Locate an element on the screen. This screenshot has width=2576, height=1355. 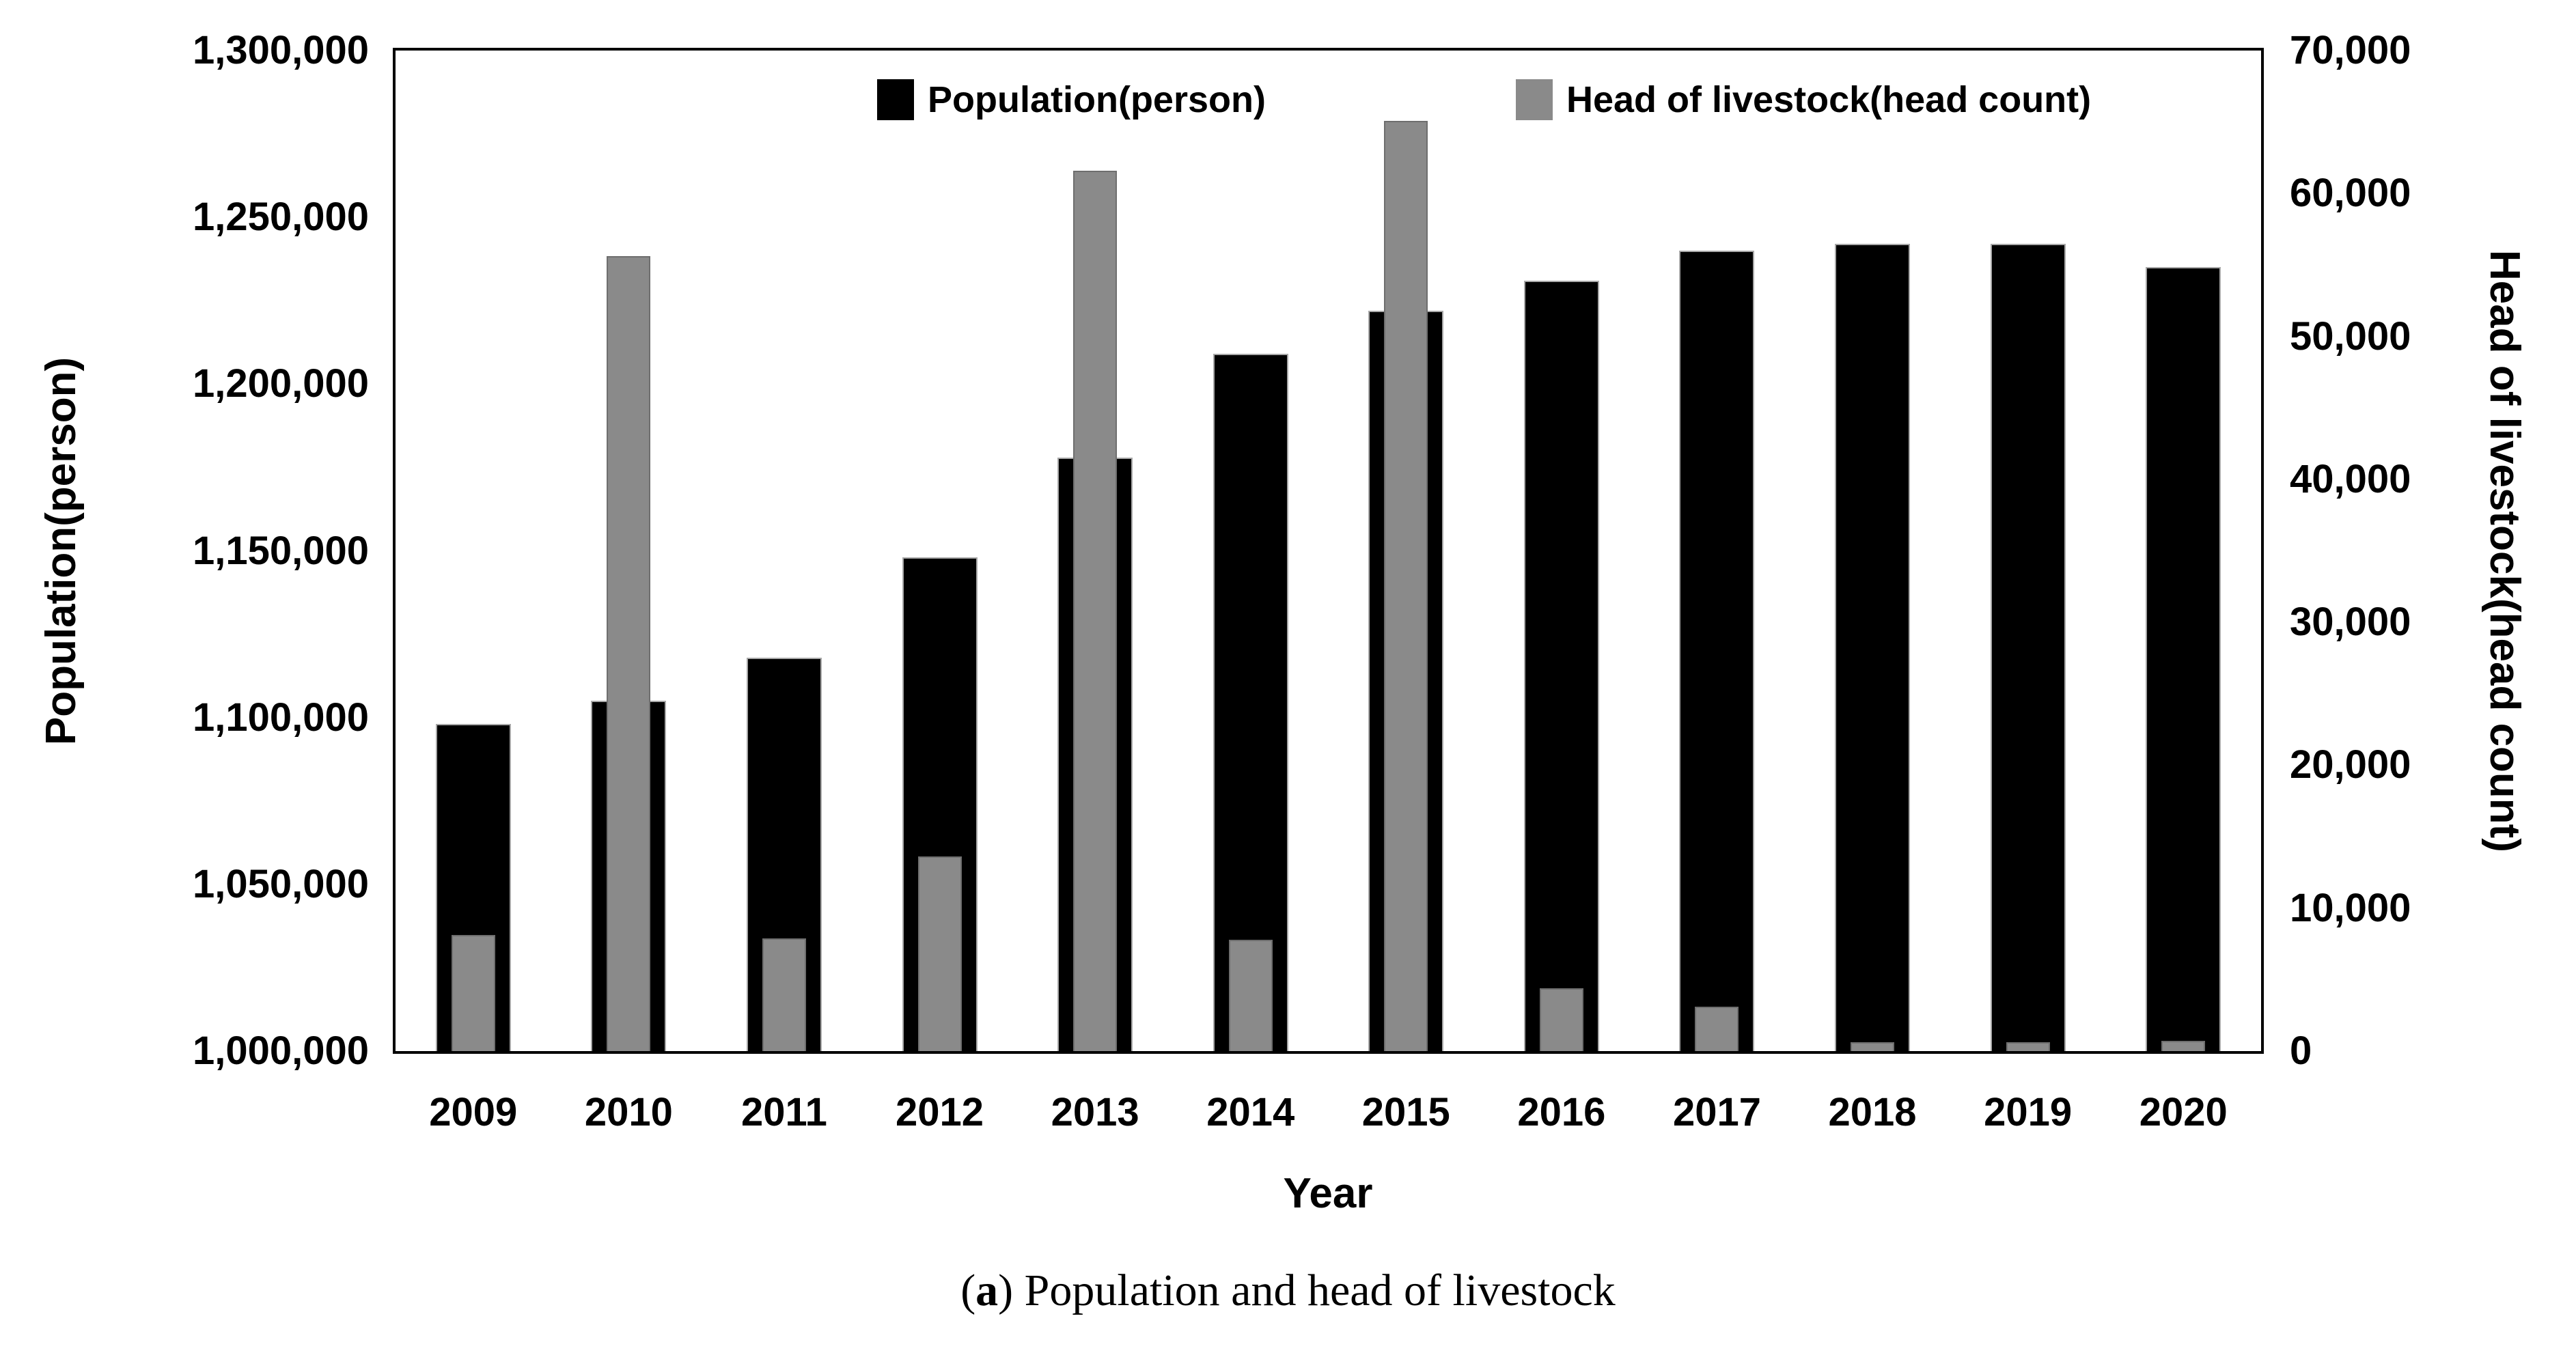
left-axis-tick-label: 1,300,000 is located at coordinates (281, 50).